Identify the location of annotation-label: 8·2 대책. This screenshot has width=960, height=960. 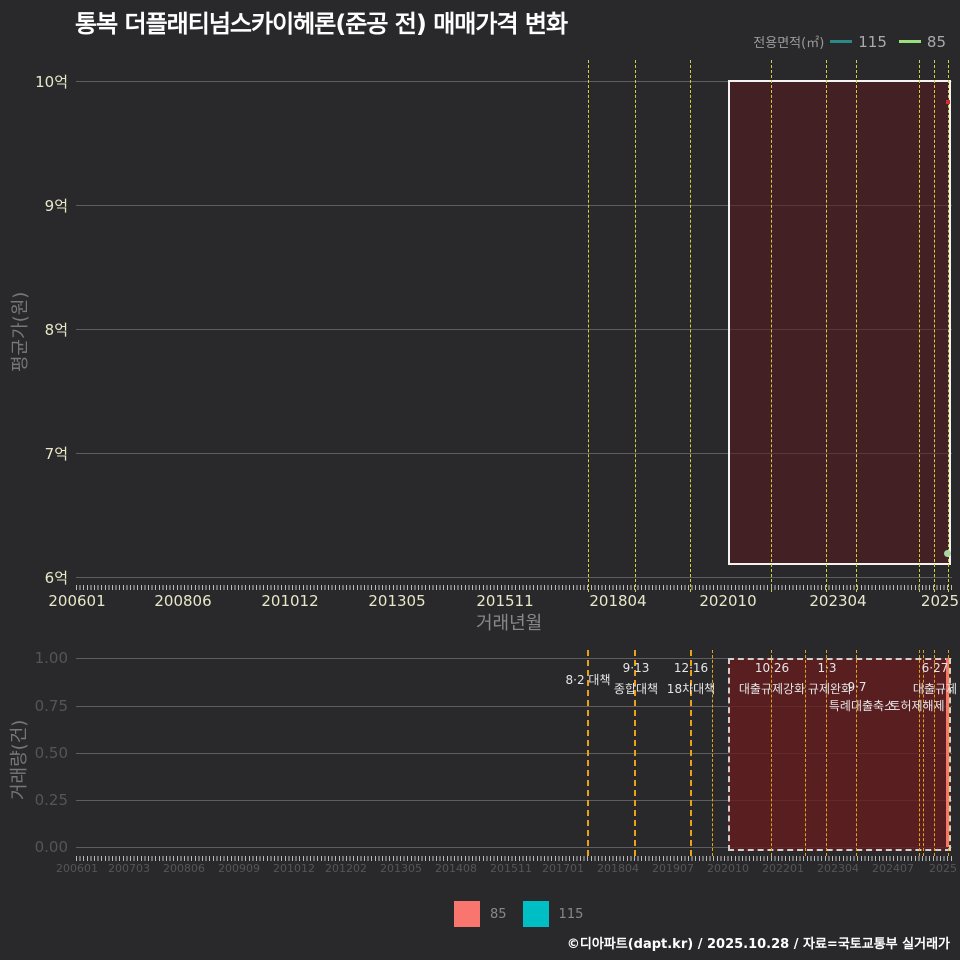
(588, 680).